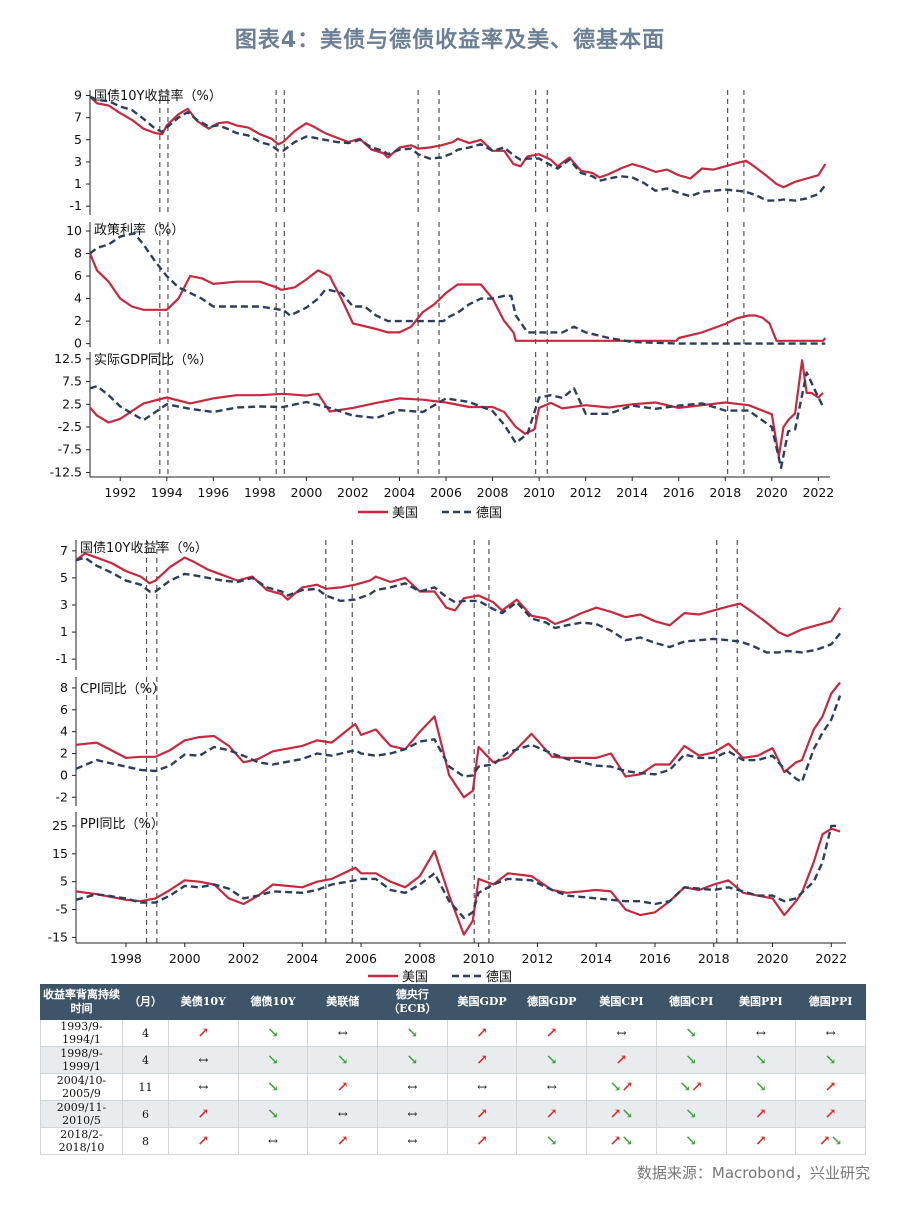 The image size is (900, 1214). I want to click on table-header-cell: 德国GDP, so click(552, 1002).